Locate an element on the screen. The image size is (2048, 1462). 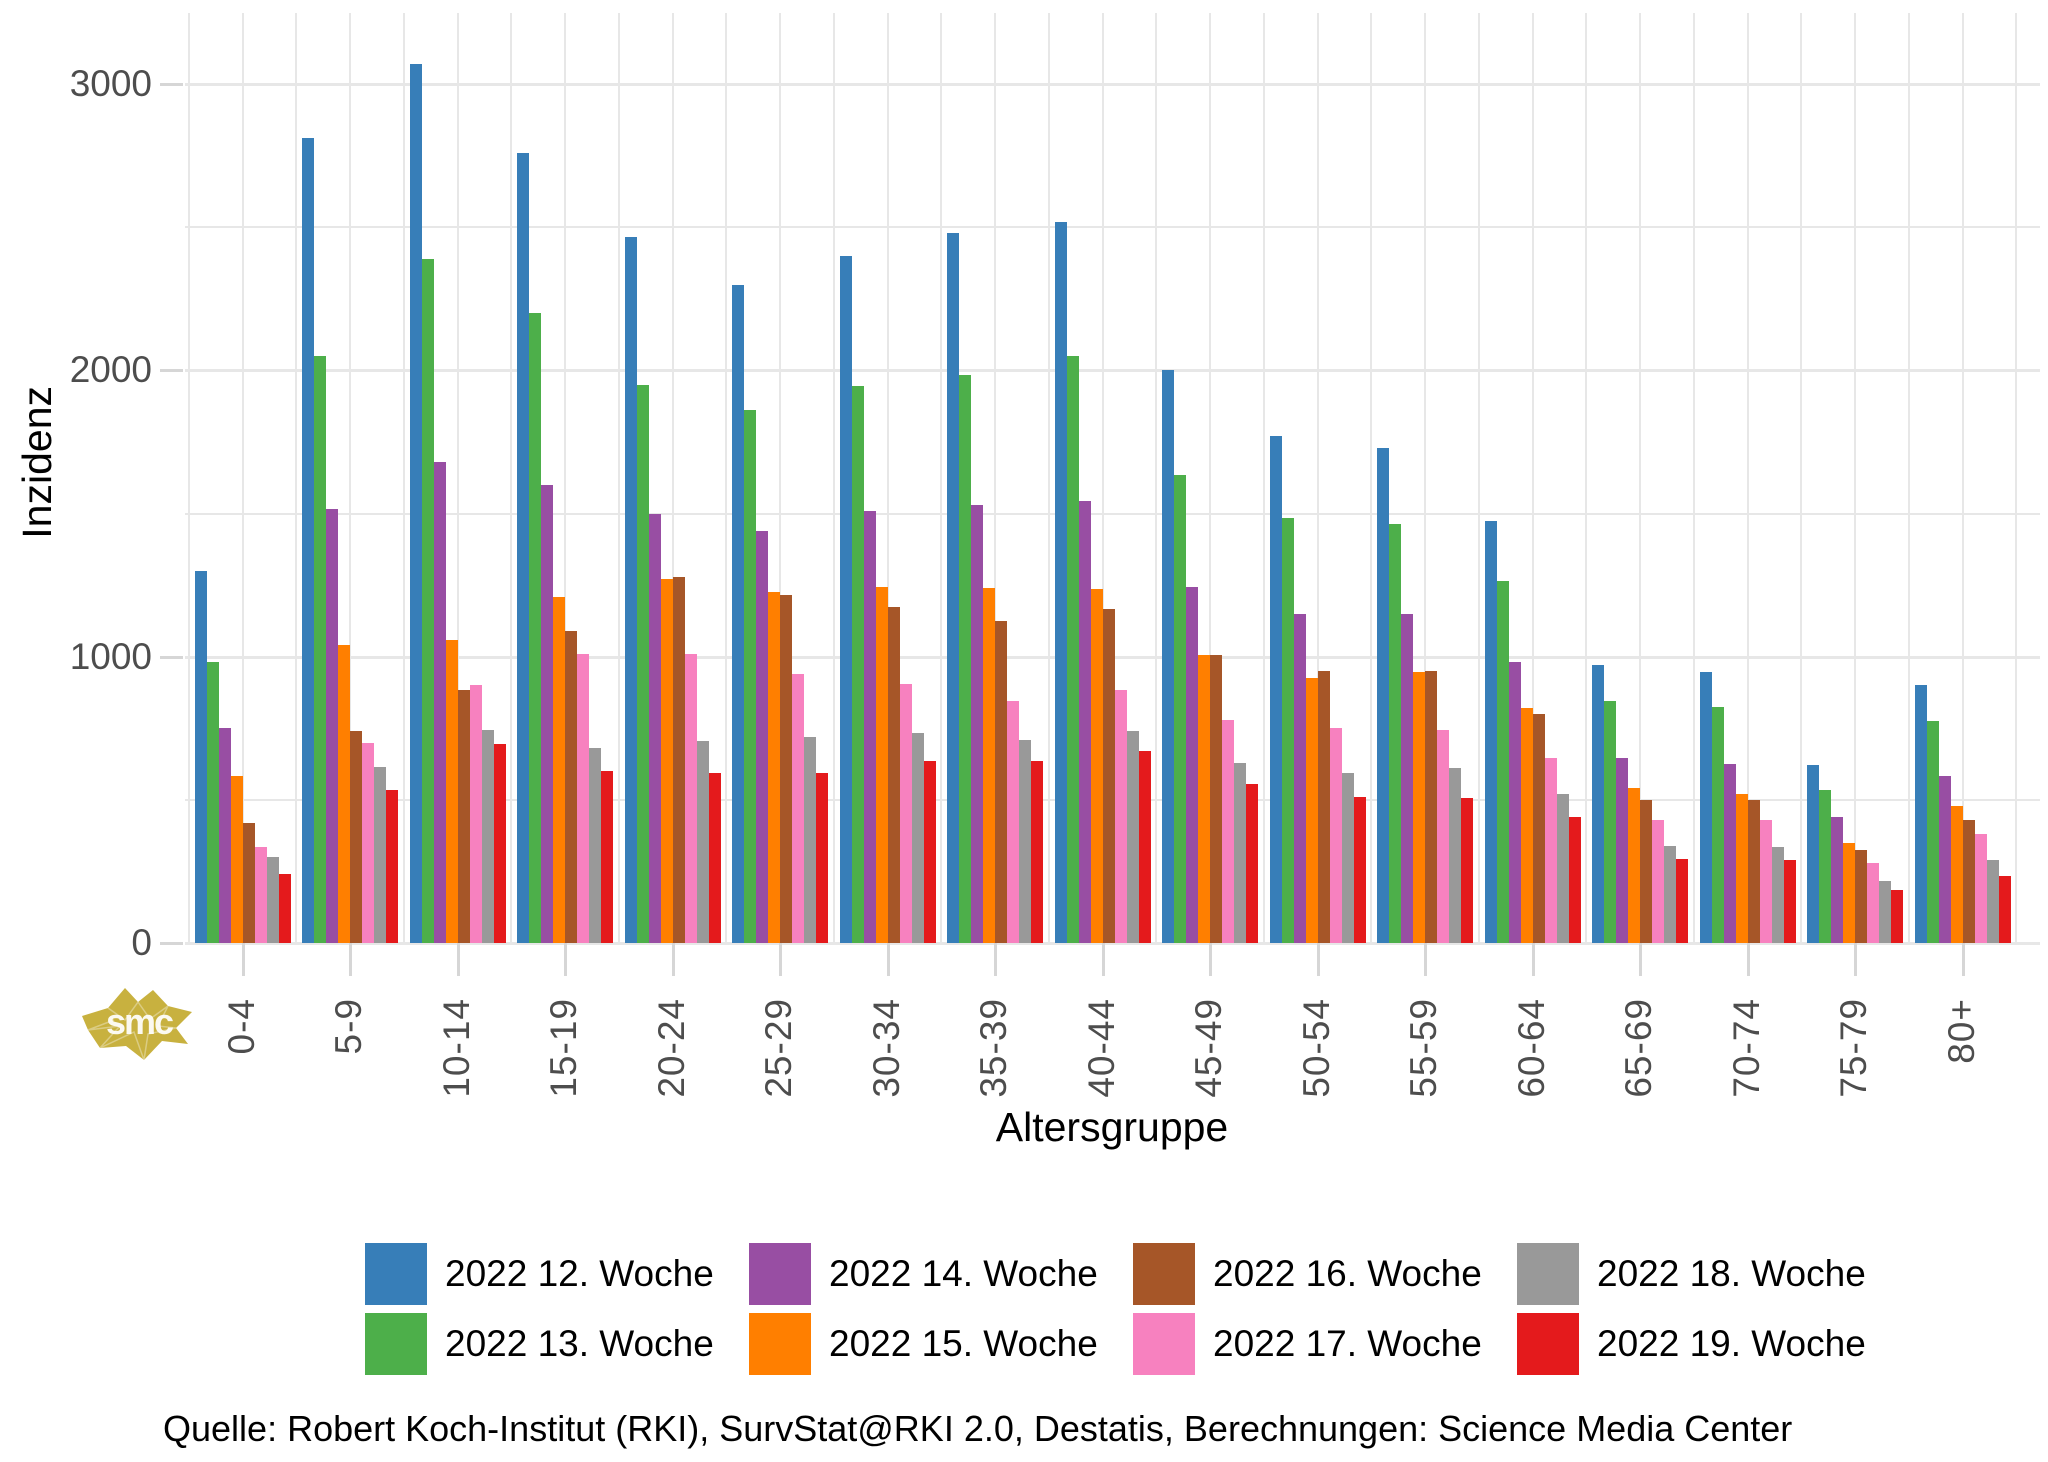
x-tick-label-70-74: 70-74 is located at coordinates (1746, 1048).